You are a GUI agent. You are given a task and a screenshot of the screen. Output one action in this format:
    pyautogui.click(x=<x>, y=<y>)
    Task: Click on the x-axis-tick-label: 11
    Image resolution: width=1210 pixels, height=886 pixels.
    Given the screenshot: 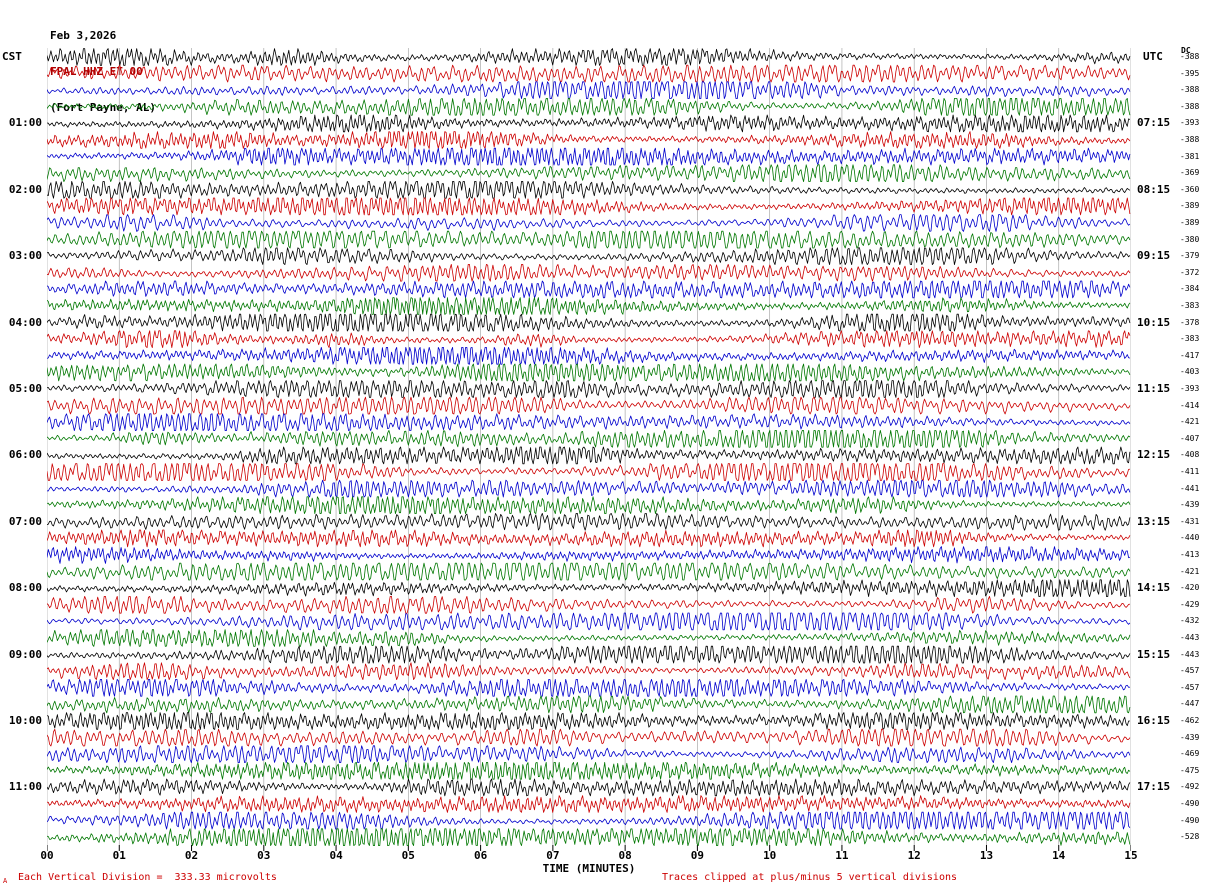 What is the action you would take?
    pyautogui.click(x=842, y=855)
    